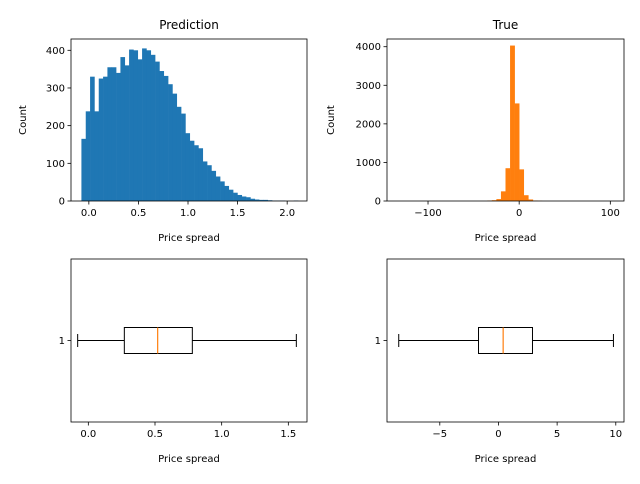 This screenshot has height=484, width=640. I want to click on y-tick-label: 1000, so click(368, 163).